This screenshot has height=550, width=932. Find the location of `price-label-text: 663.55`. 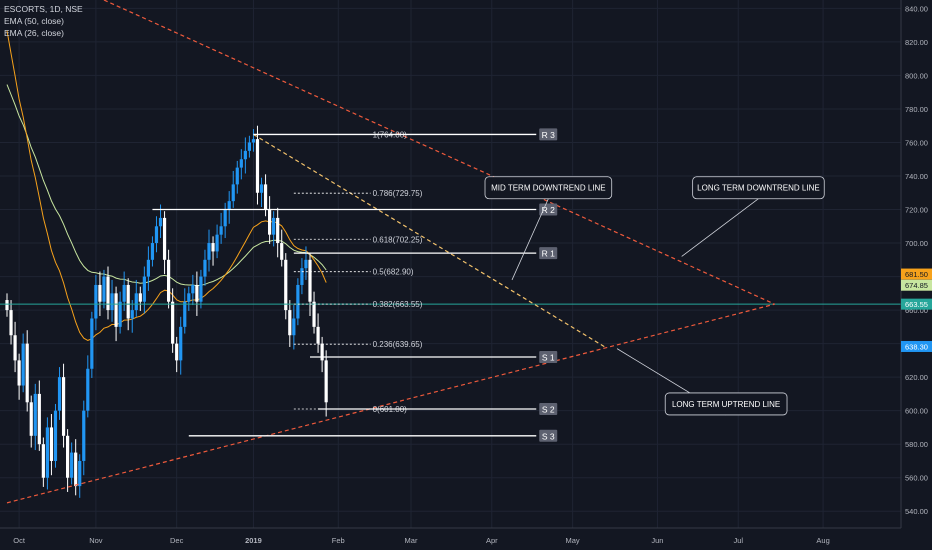

price-label-text: 663.55 is located at coordinates (916, 304).